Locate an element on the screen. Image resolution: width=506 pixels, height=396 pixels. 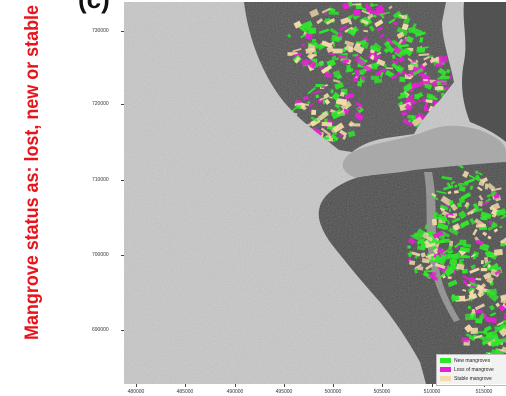
y-tick-label: 730000 is located at coordinates (100, 31).